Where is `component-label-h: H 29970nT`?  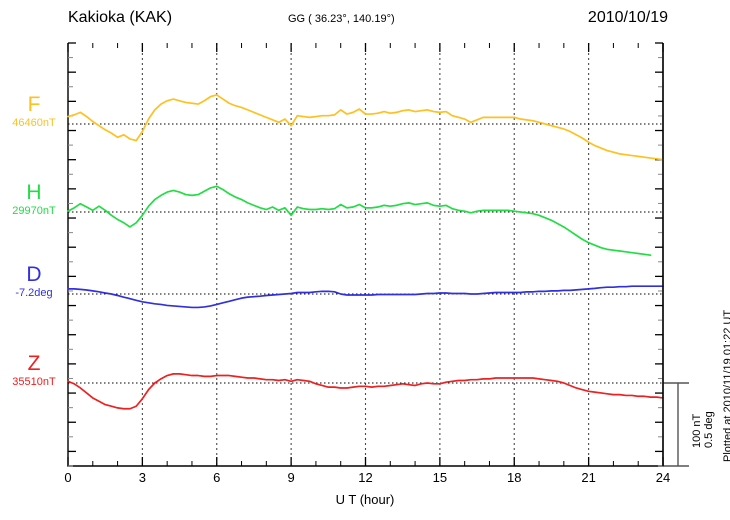 component-label-h: H 29970nT is located at coordinates (34, 199).